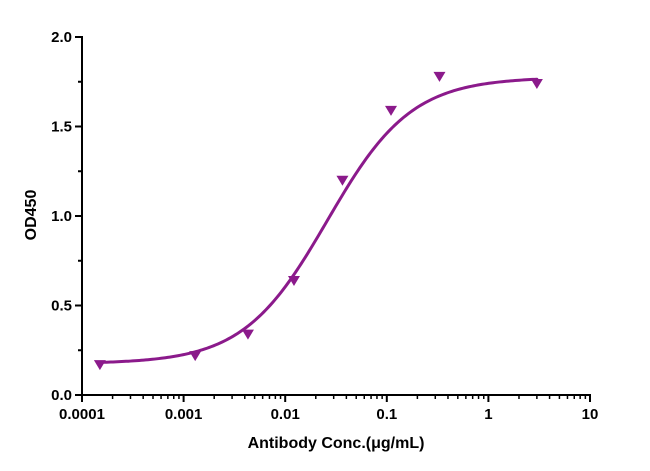 Image resolution: width=650 pixels, height=471 pixels. What do you see at coordinates (61, 395) in the screenshot?
I see `y-tick-label: 0.0` at bounding box center [61, 395].